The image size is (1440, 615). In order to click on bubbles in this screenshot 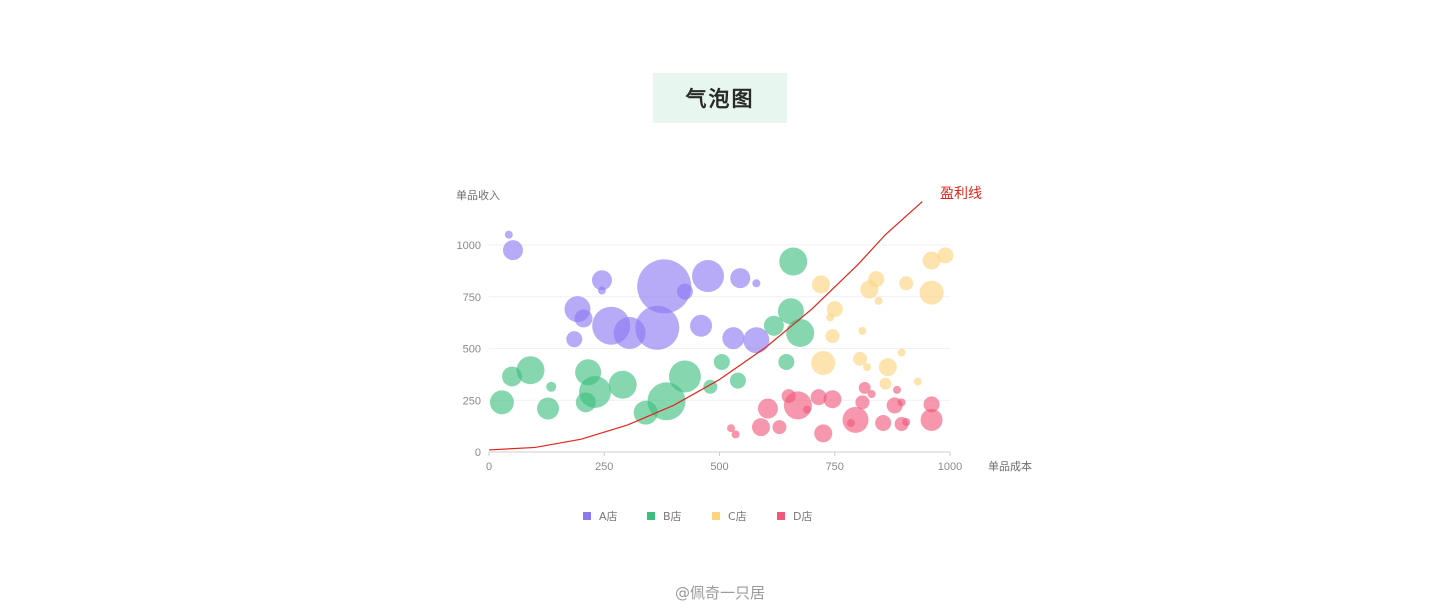, I will do `click(721, 336)`.